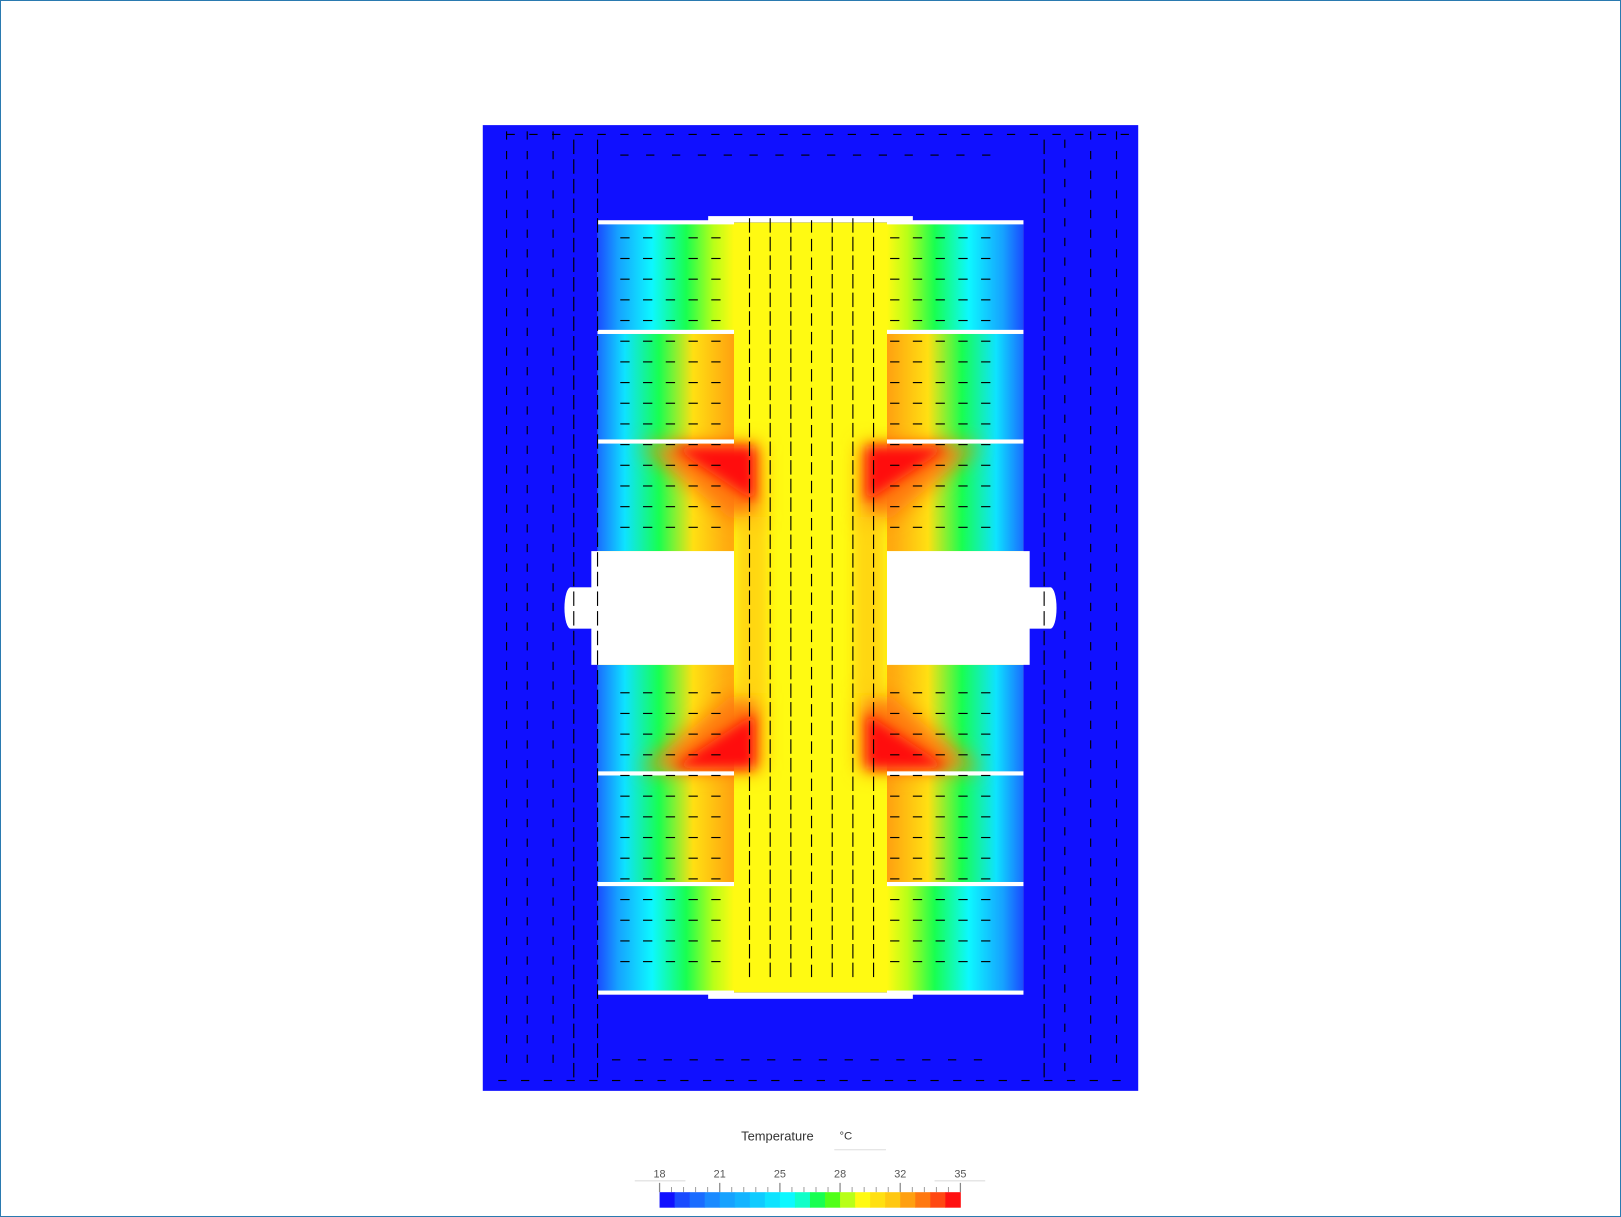  I want to click on colorbar-legend: Temperature °C 18 21 25 28 32 35, so click(810, 1168).